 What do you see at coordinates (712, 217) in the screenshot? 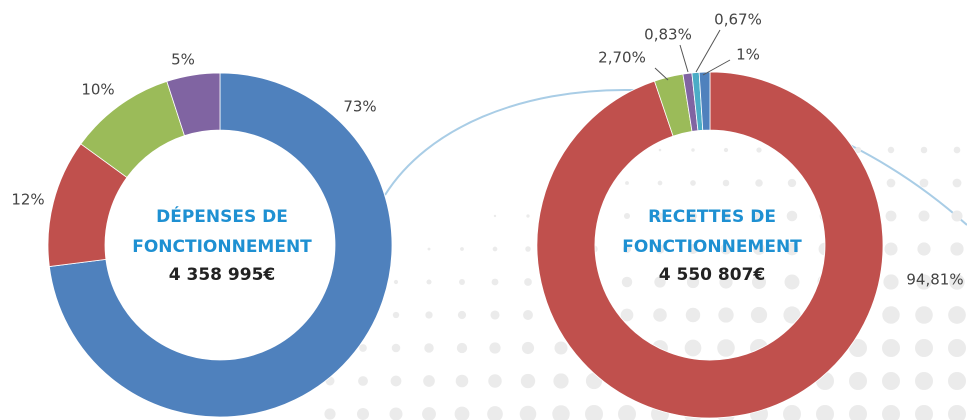
I see `center-title: RECETTES DE` at bounding box center [712, 217].